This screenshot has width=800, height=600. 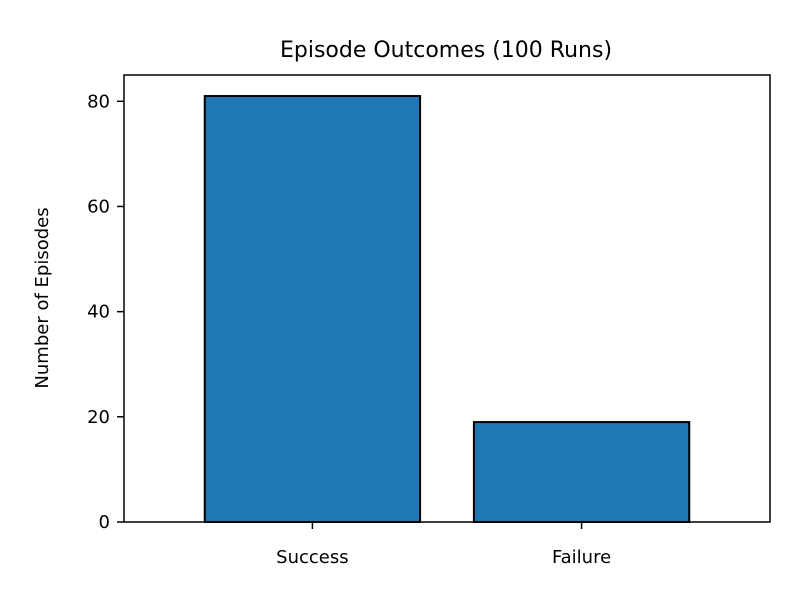 What do you see at coordinates (581, 557) in the screenshot?
I see `x-tick-label-failure: Failure` at bounding box center [581, 557].